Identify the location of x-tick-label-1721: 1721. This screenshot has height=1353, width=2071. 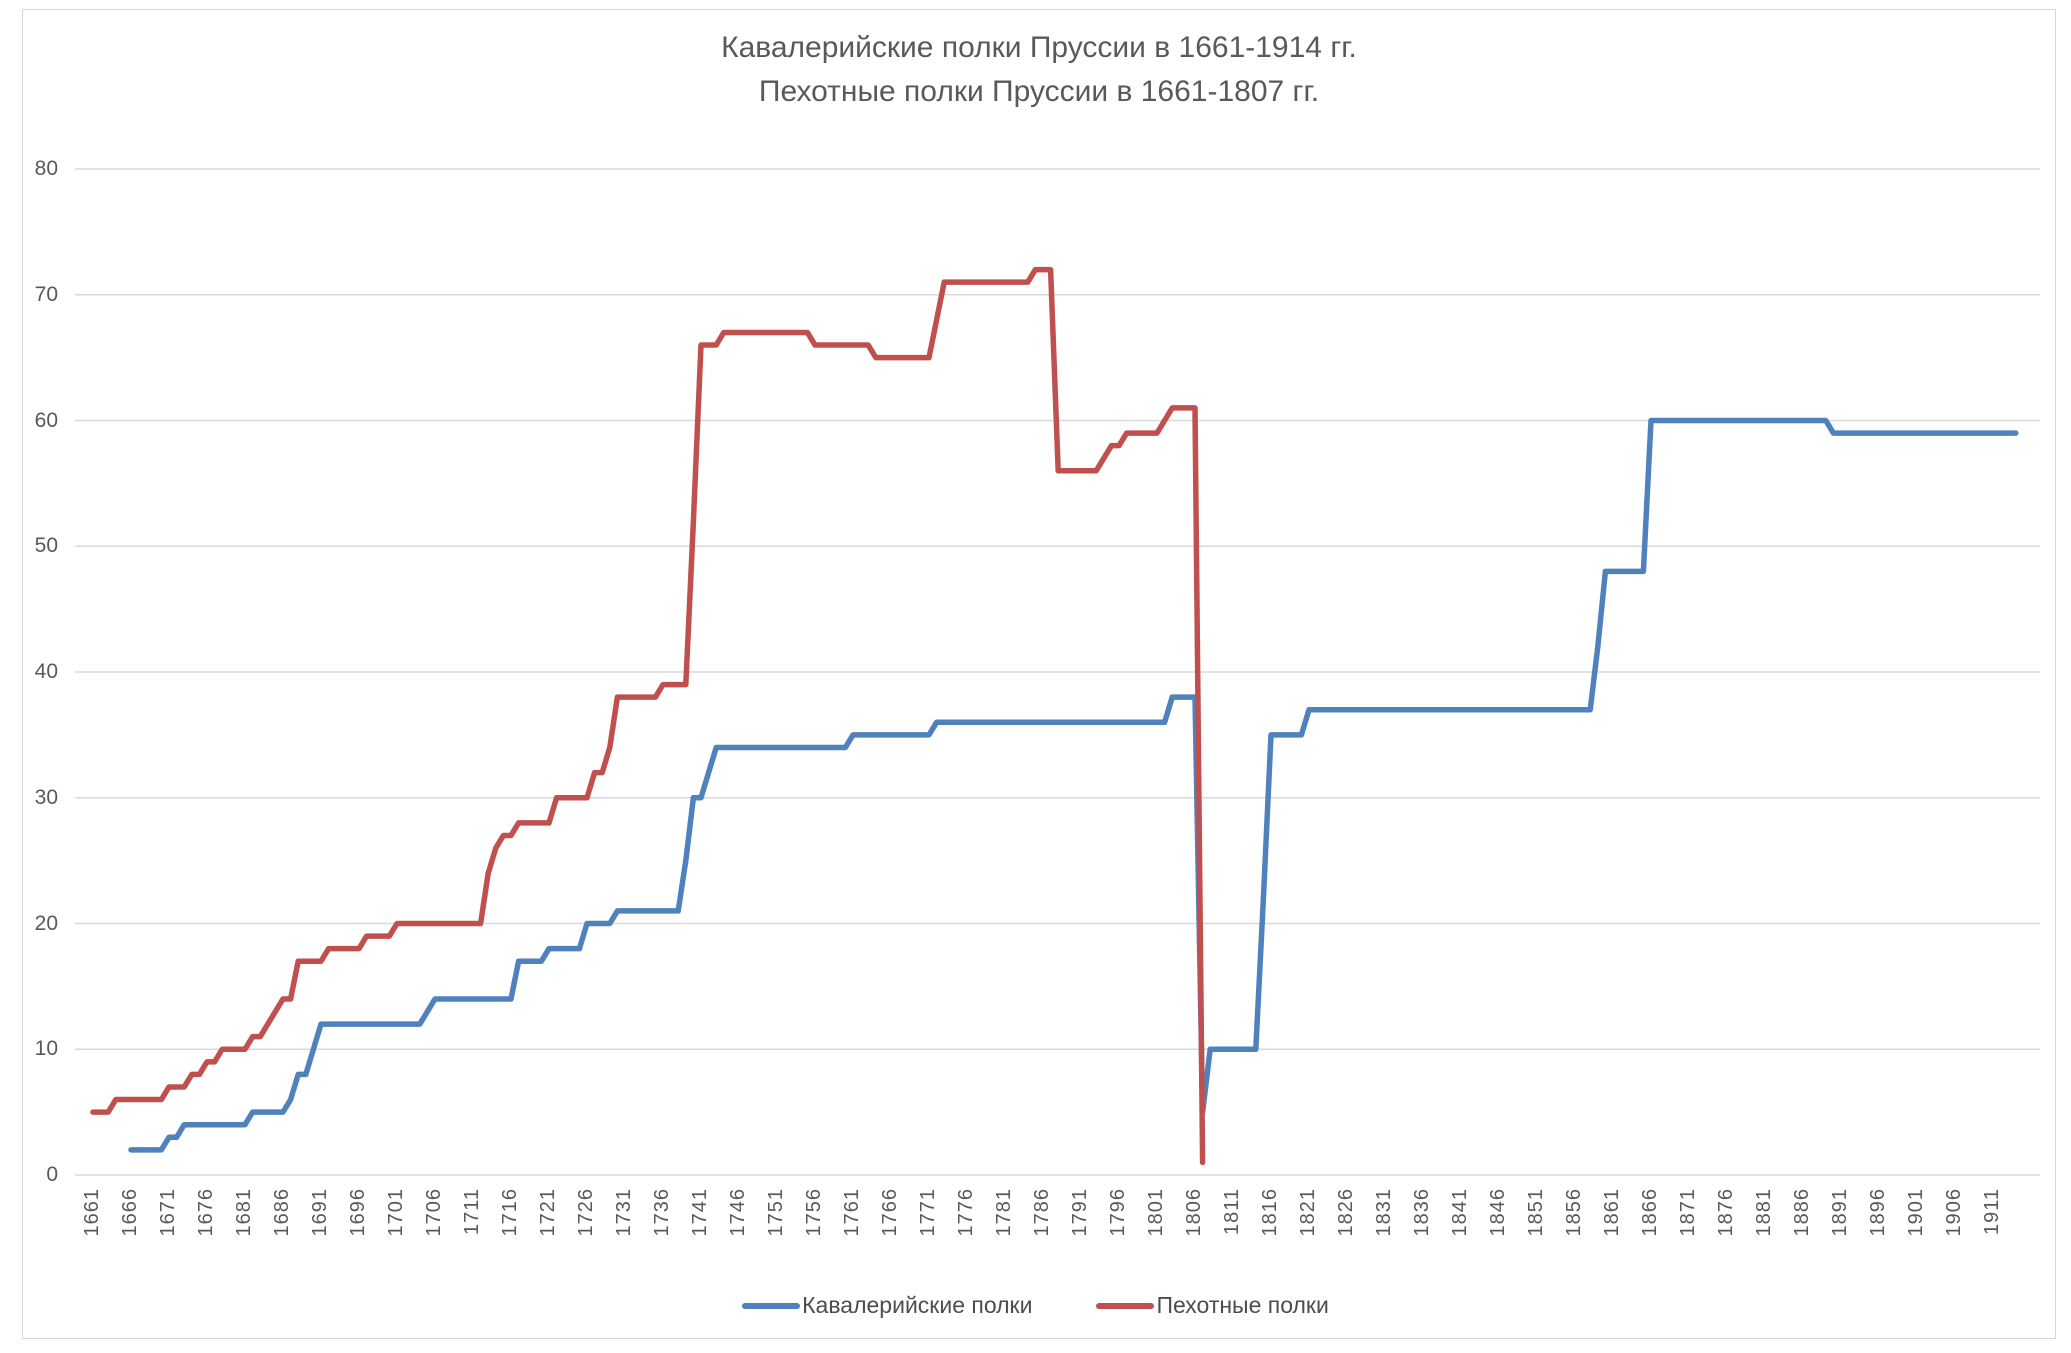
(548, 1212).